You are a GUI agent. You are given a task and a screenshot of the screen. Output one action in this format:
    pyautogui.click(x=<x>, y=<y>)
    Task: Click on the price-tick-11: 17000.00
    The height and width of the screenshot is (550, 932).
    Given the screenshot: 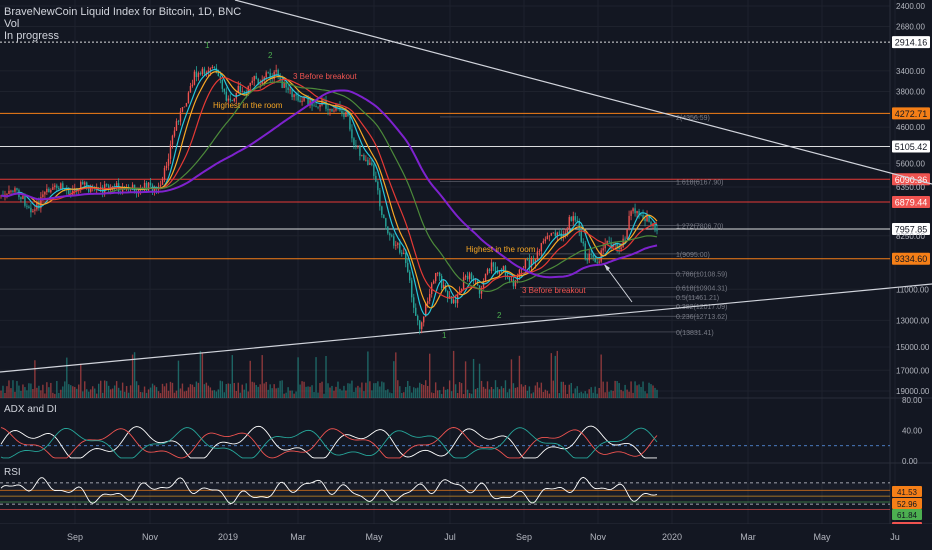 What is the action you would take?
    pyautogui.click(x=913, y=370)
    